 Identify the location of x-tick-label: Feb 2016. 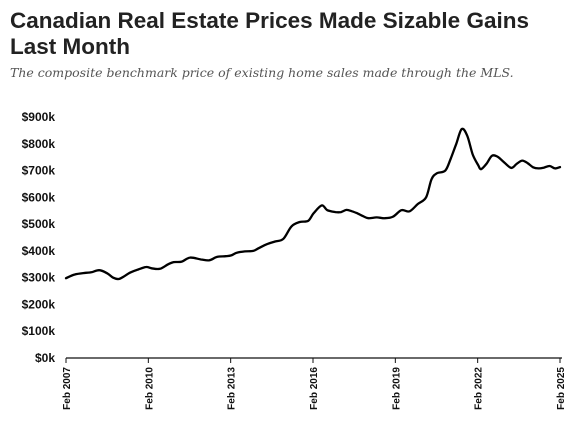
(314, 388).